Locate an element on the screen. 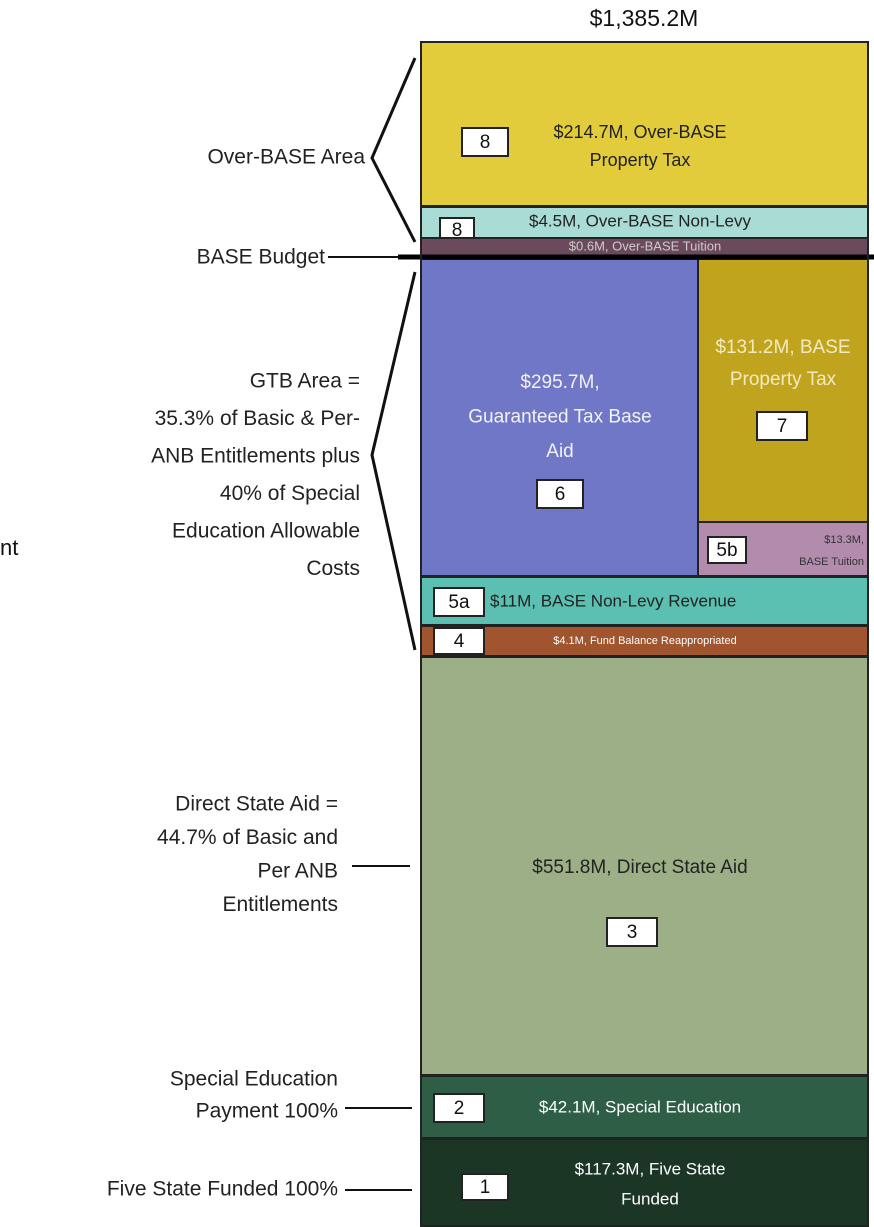 This screenshot has height=1227, width=874. base-budget-label: BASE Budget is located at coordinates (261, 257).